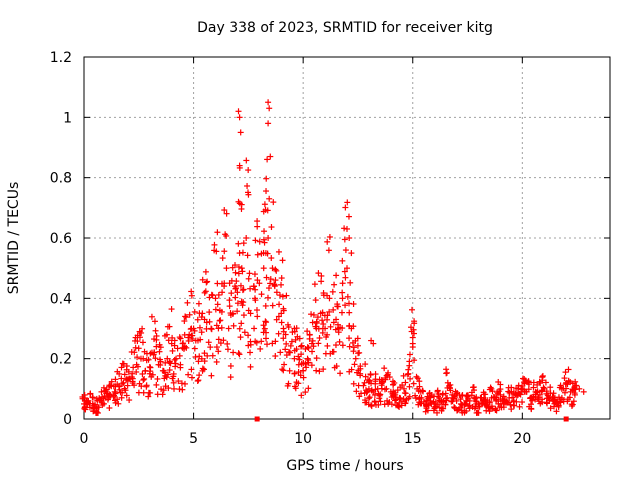 The image size is (640, 480). Describe the element at coordinates (67, 420) in the screenshot. I see `y-tick-label: 0` at that location.